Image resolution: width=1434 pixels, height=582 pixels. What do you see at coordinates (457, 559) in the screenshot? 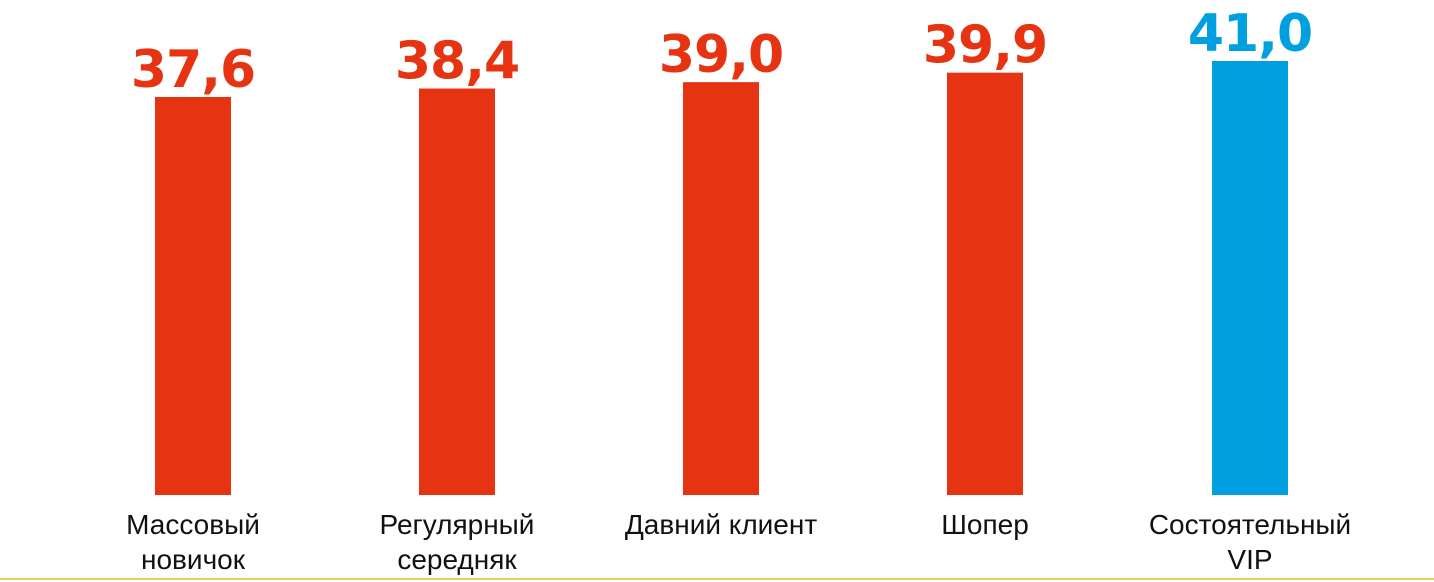
I see `category-label-line: середняк` at bounding box center [457, 559].